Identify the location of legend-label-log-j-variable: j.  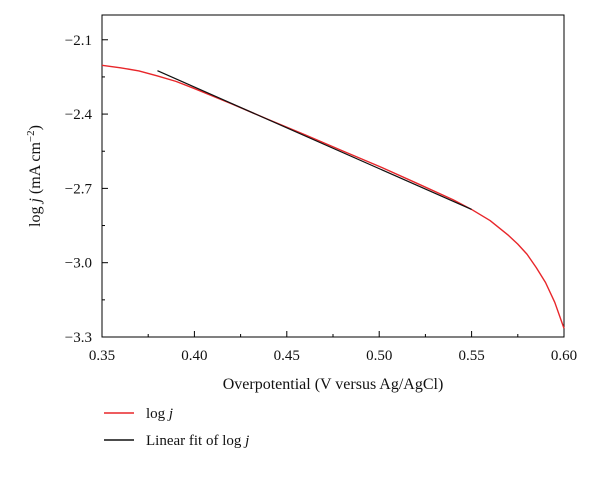
(170, 414).